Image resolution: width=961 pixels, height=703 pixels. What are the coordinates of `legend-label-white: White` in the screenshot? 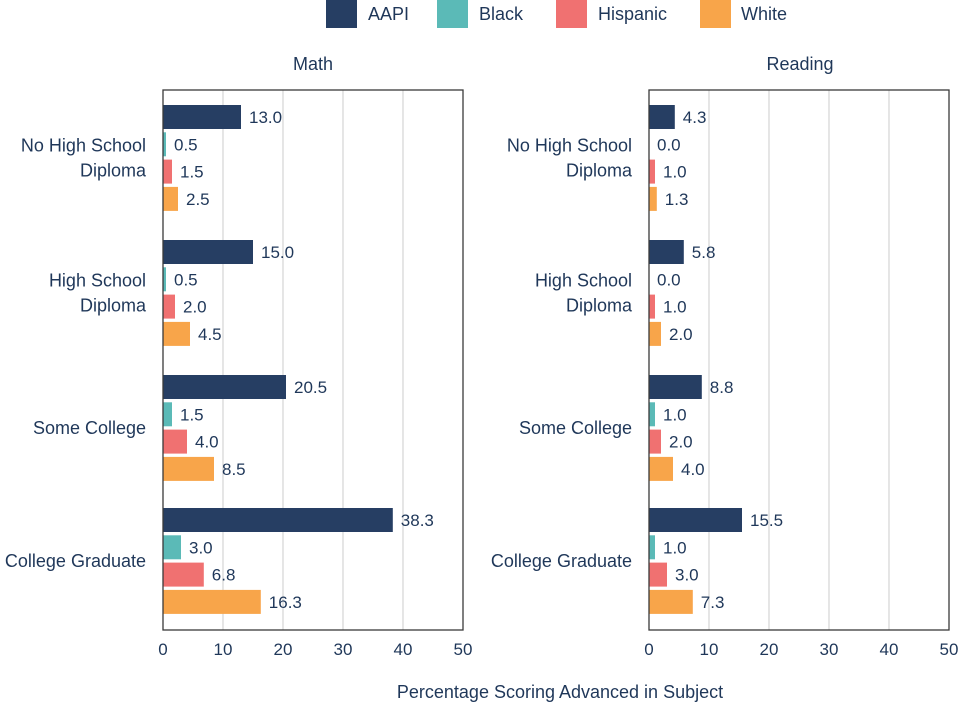 It's located at (764, 14).